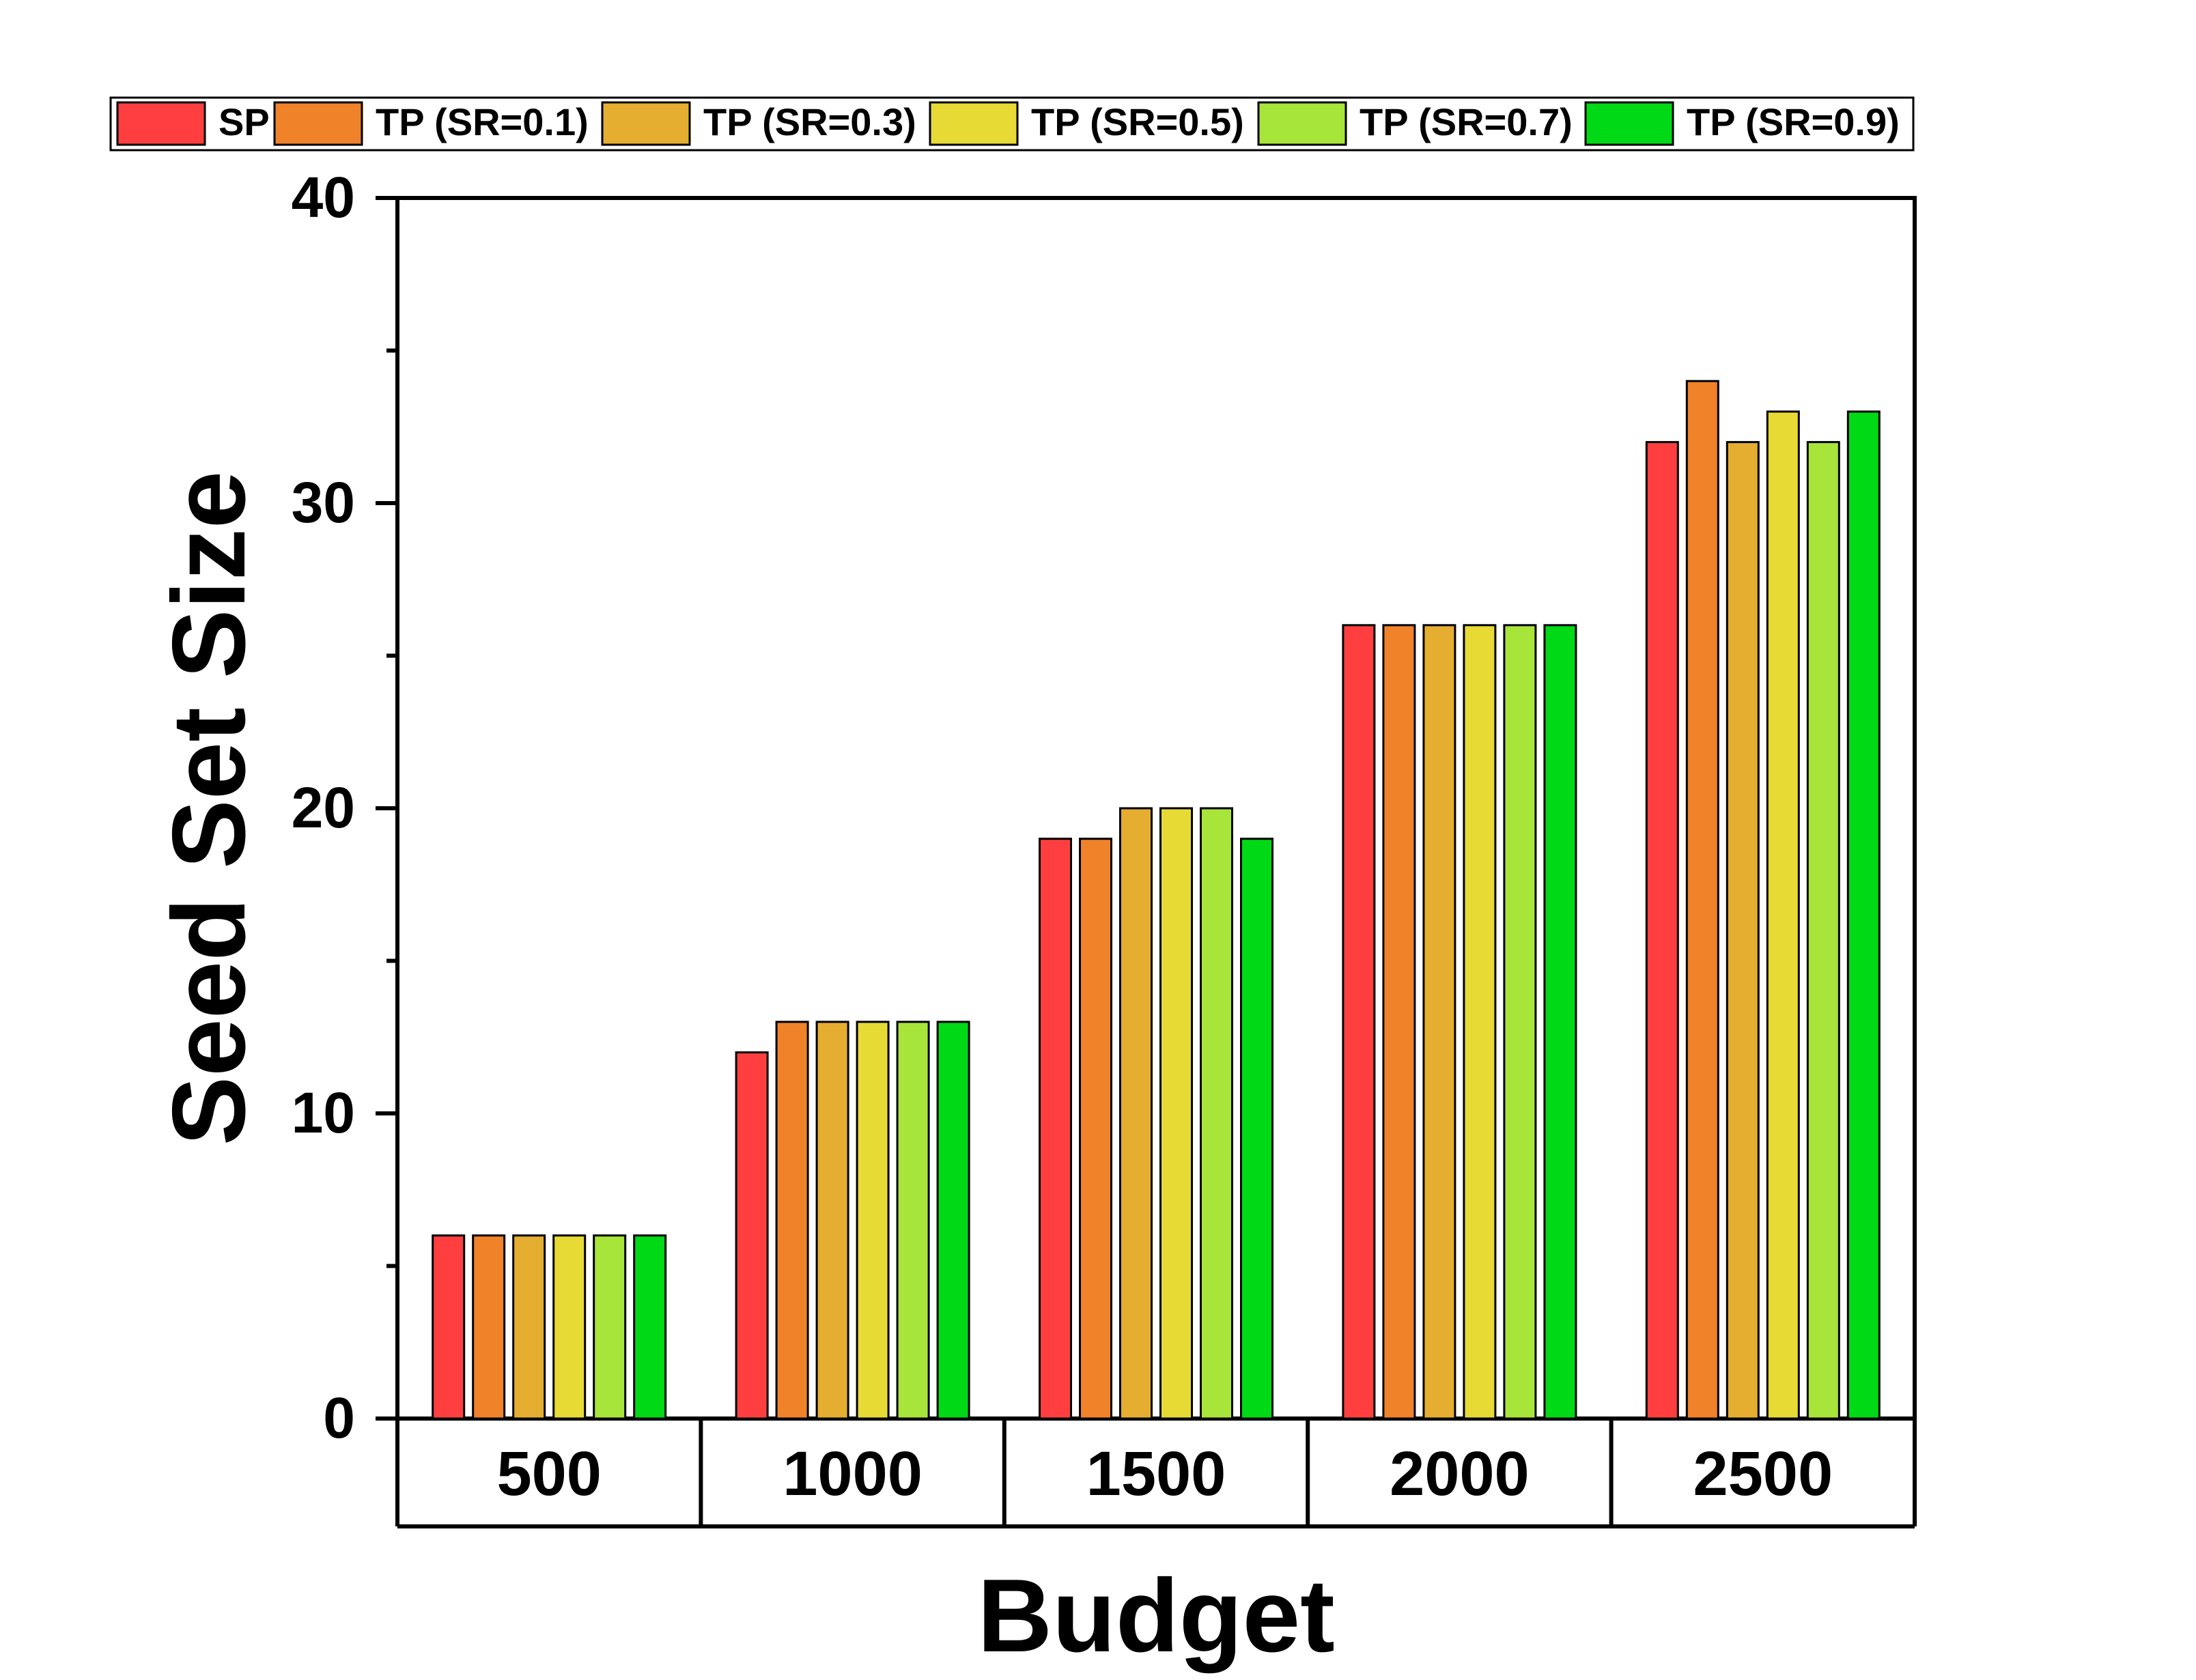 This screenshot has height=1680, width=2196. I want to click on legend-label: TP (SR=0.5), so click(1137, 121).